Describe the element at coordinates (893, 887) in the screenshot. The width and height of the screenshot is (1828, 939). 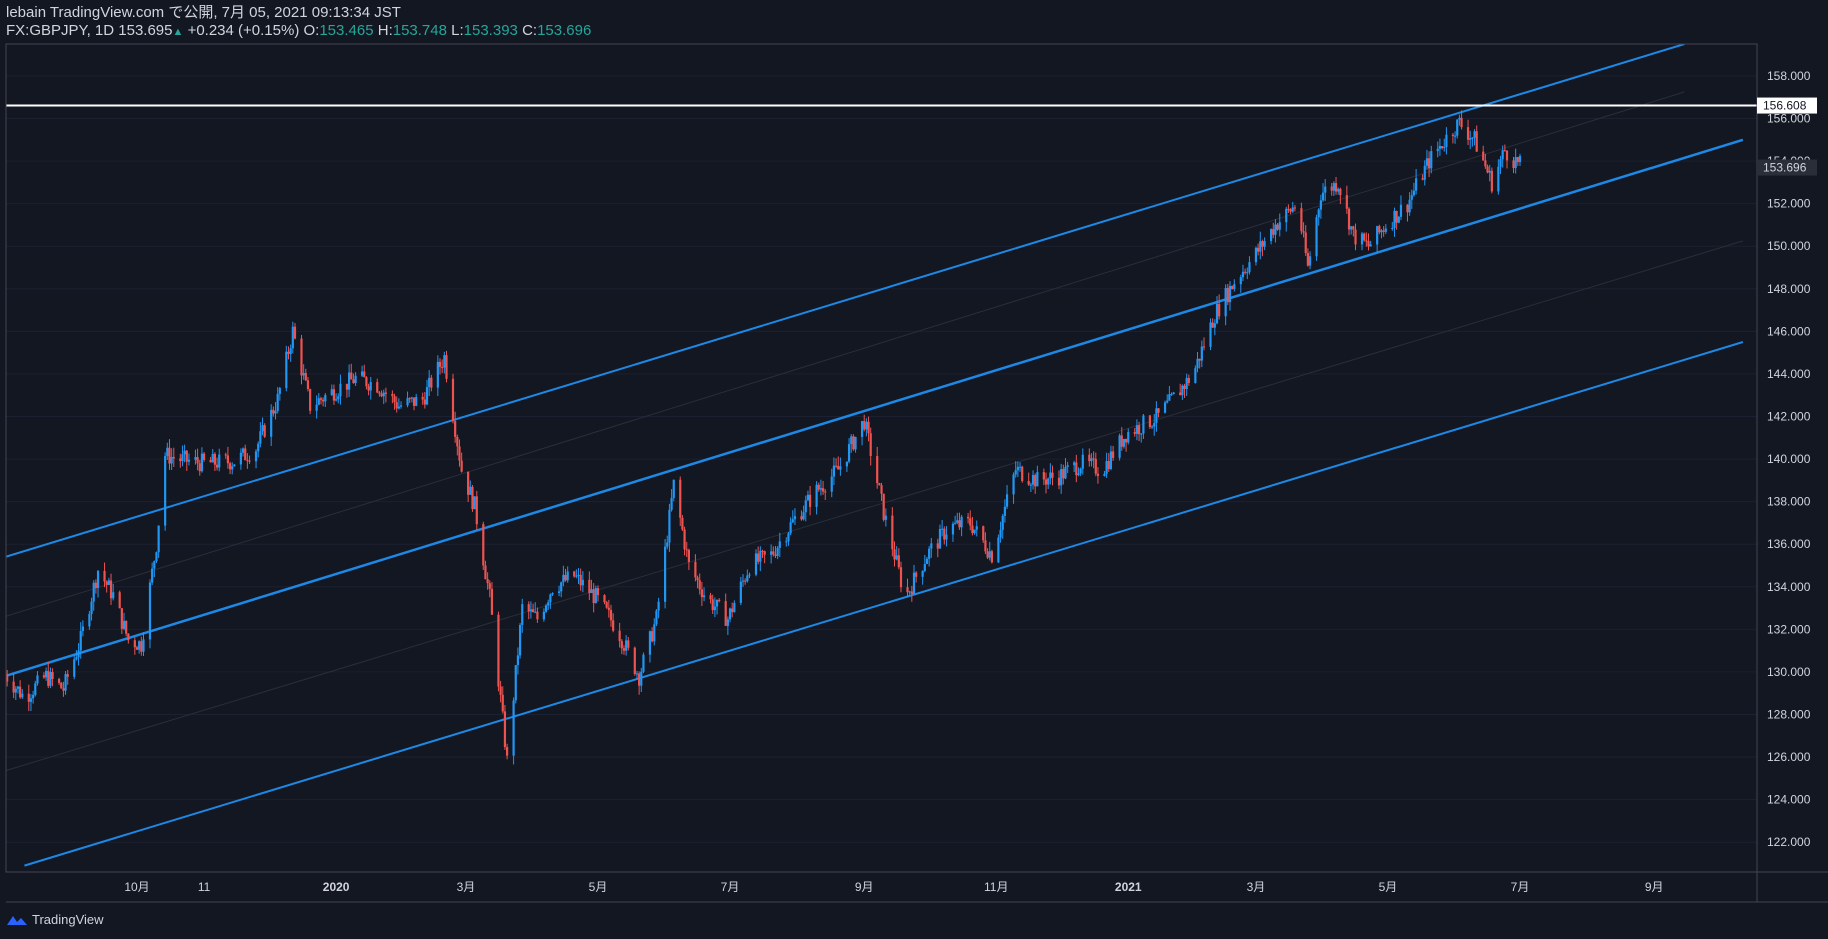
I see `time-axis: 10月 11 2020 3月 5月 7月 9月 11月 2021 3月 5月 7月 9月` at that location.